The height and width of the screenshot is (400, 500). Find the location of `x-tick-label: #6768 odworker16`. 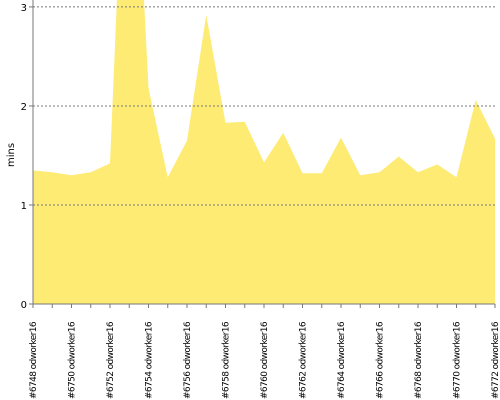

x-tick-label: #6768 odworker16 is located at coordinates (419, 360).